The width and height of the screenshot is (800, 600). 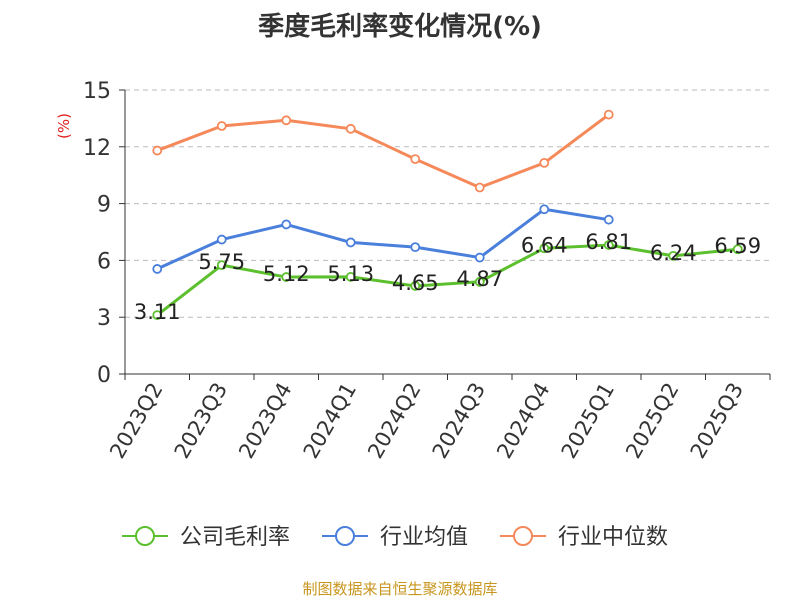 What do you see at coordinates (136, 421) in the screenshot?
I see `x-tick-label: 2023Q2` at bounding box center [136, 421].